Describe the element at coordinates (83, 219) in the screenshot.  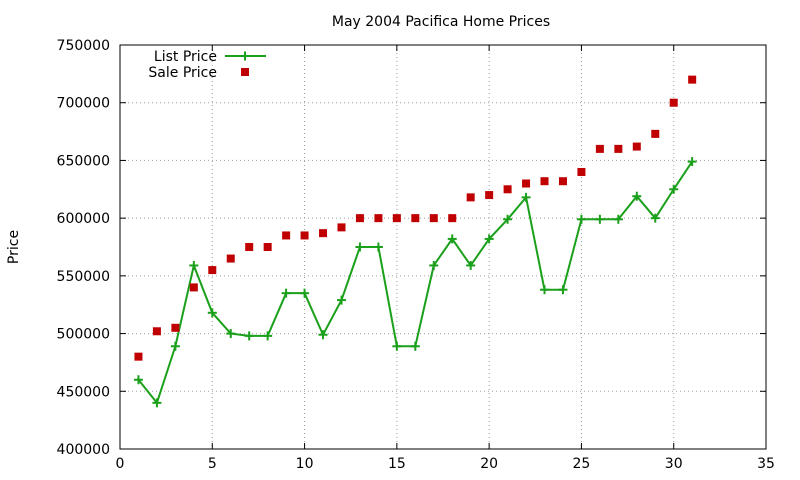
I see `y-tick-label: 600000` at that location.